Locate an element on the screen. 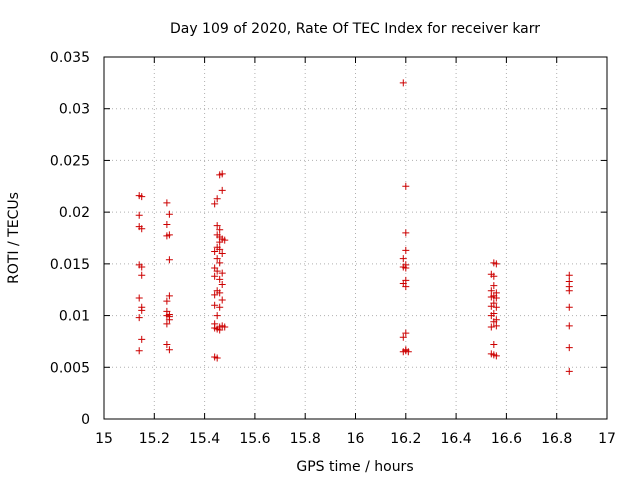  x-tick-label: 17 is located at coordinates (607, 439).